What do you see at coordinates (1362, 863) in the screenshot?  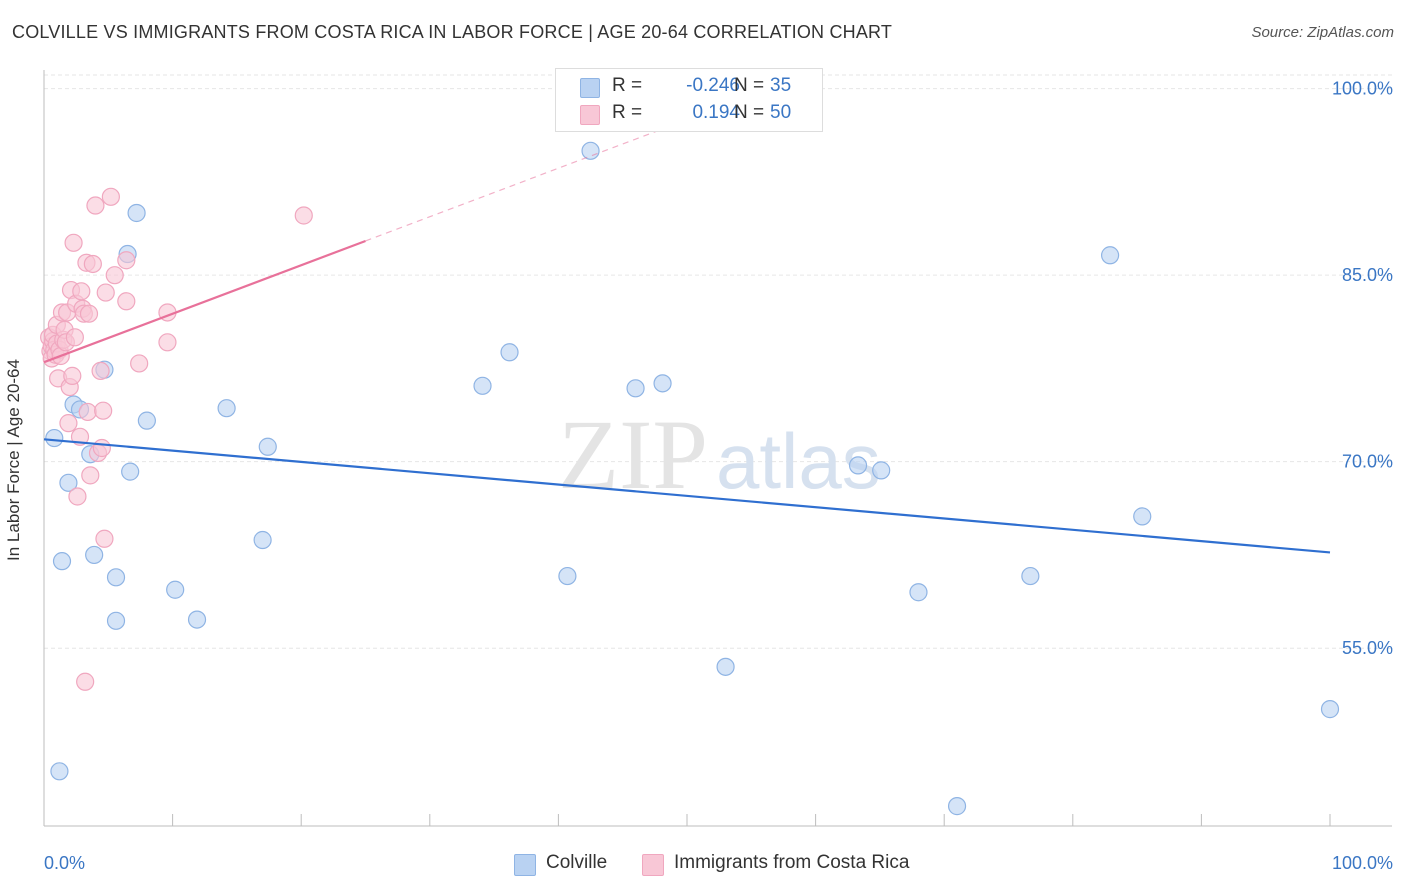 I see `x-tick-label-right: 100.0%` at bounding box center [1362, 863].